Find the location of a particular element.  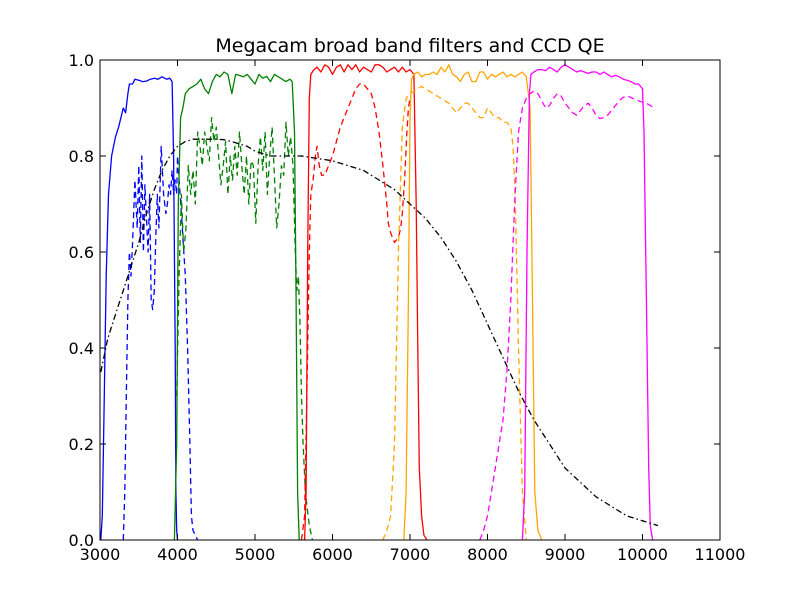

chart-title: Megacam broad band filters and CCD QE is located at coordinates (409, 46).